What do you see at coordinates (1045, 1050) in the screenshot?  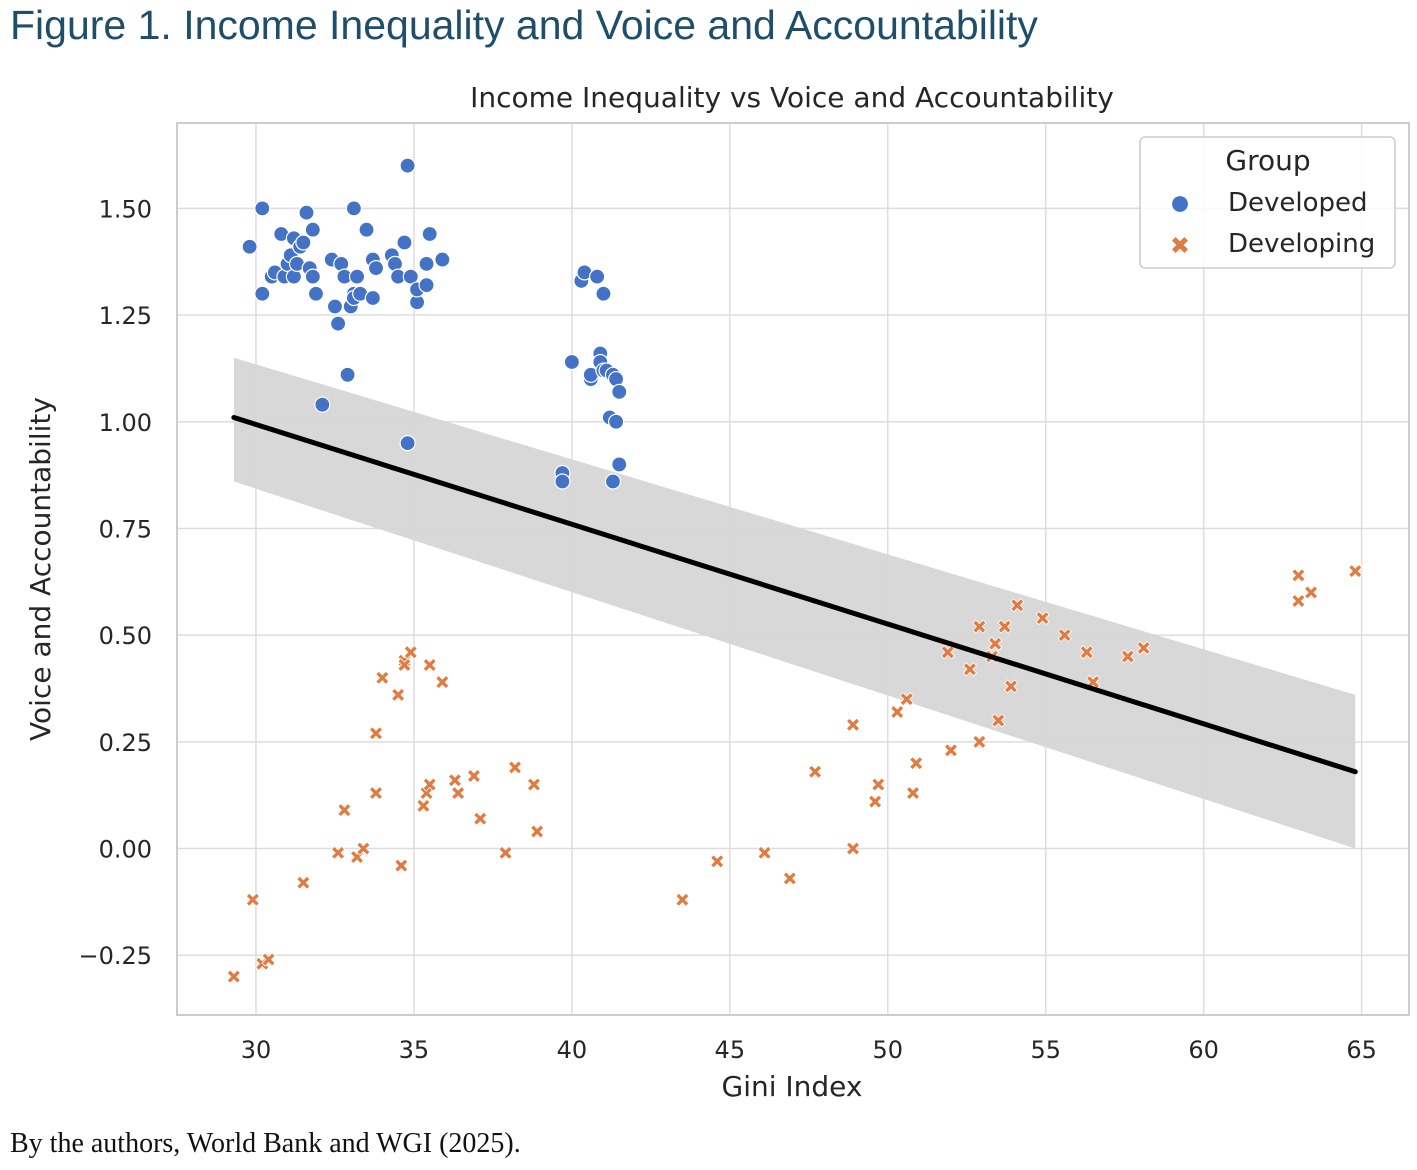 I see `x-tick-label: 55` at bounding box center [1045, 1050].